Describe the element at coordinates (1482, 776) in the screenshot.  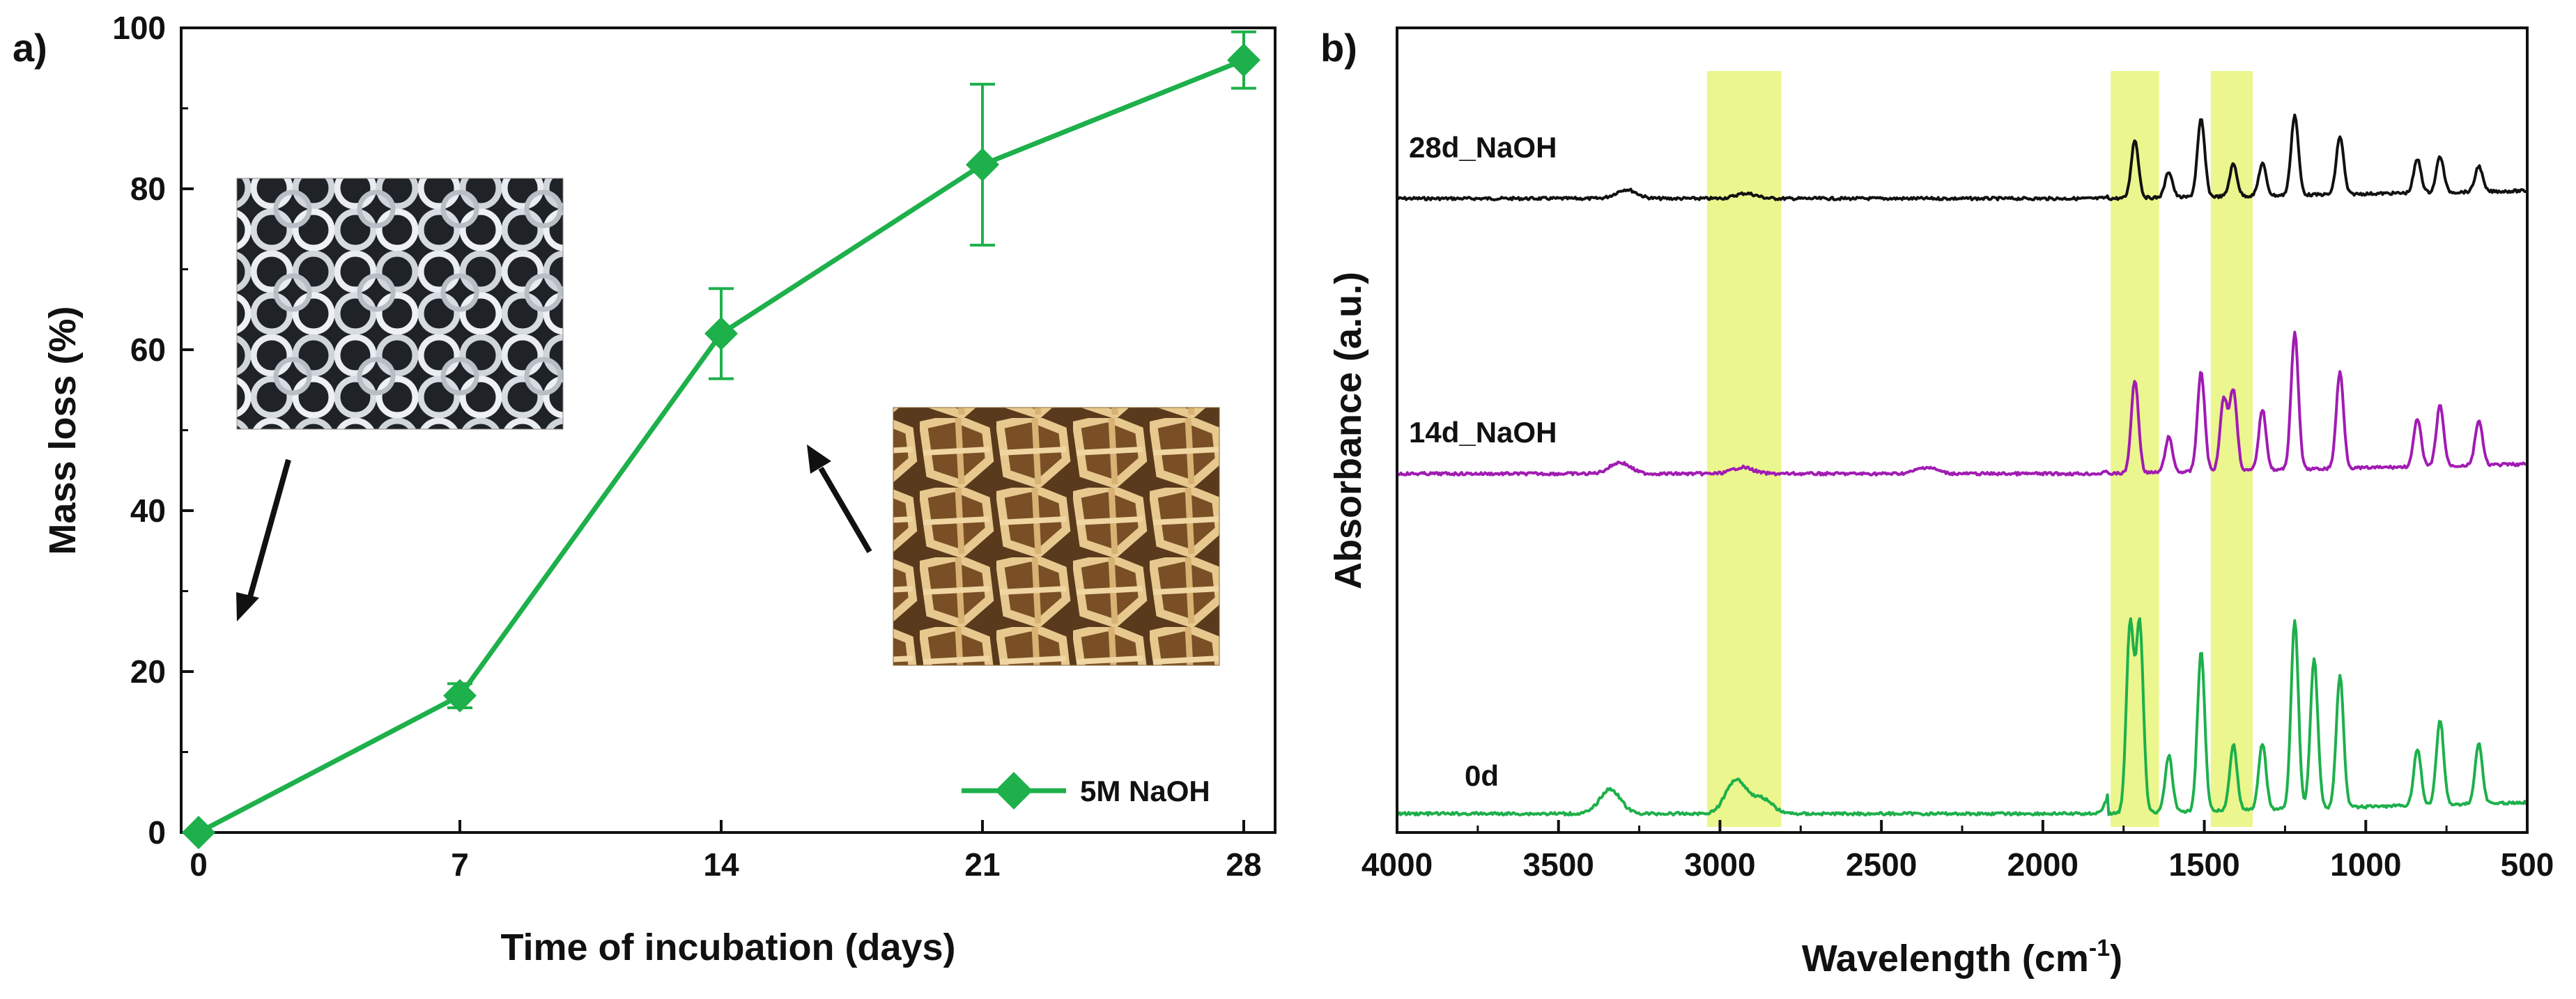
I see `trace-label-0d: 0d` at that location.